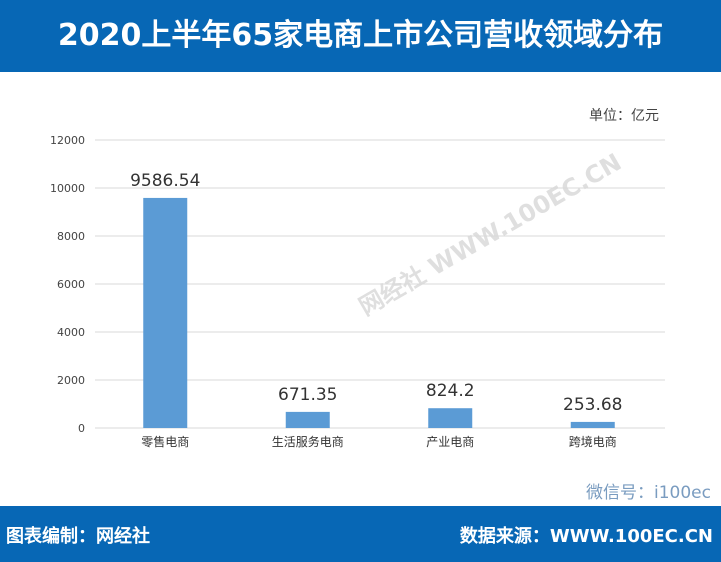 This screenshot has height=562, width=721. What do you see at coordinates (307, 395) in the screenshot?
I see `data-label: 671.35` at bounding box center [307, 395].